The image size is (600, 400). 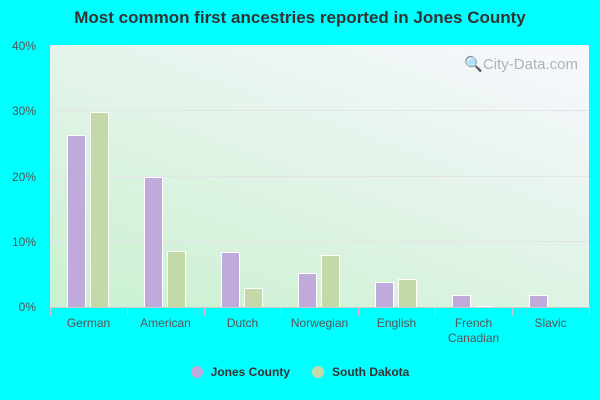 What do you see at coordinates (396, 323) in the screenshot?
I see `x-tick-label: English` at bounding box center [396, 323].